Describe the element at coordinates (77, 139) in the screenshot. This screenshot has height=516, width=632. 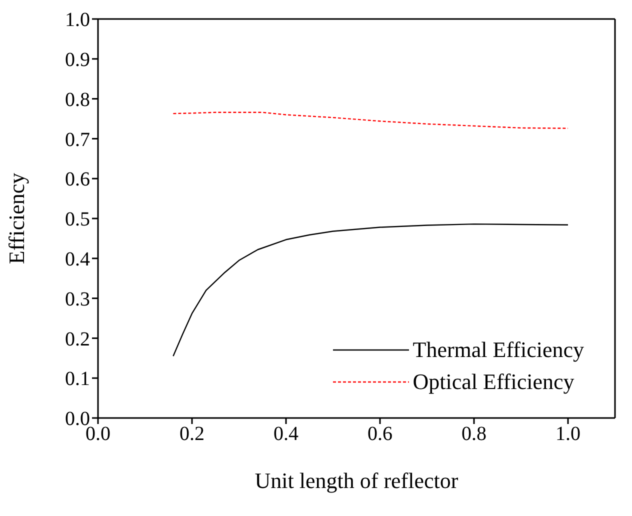
I see `y-tick-label: 0.7` at that location.